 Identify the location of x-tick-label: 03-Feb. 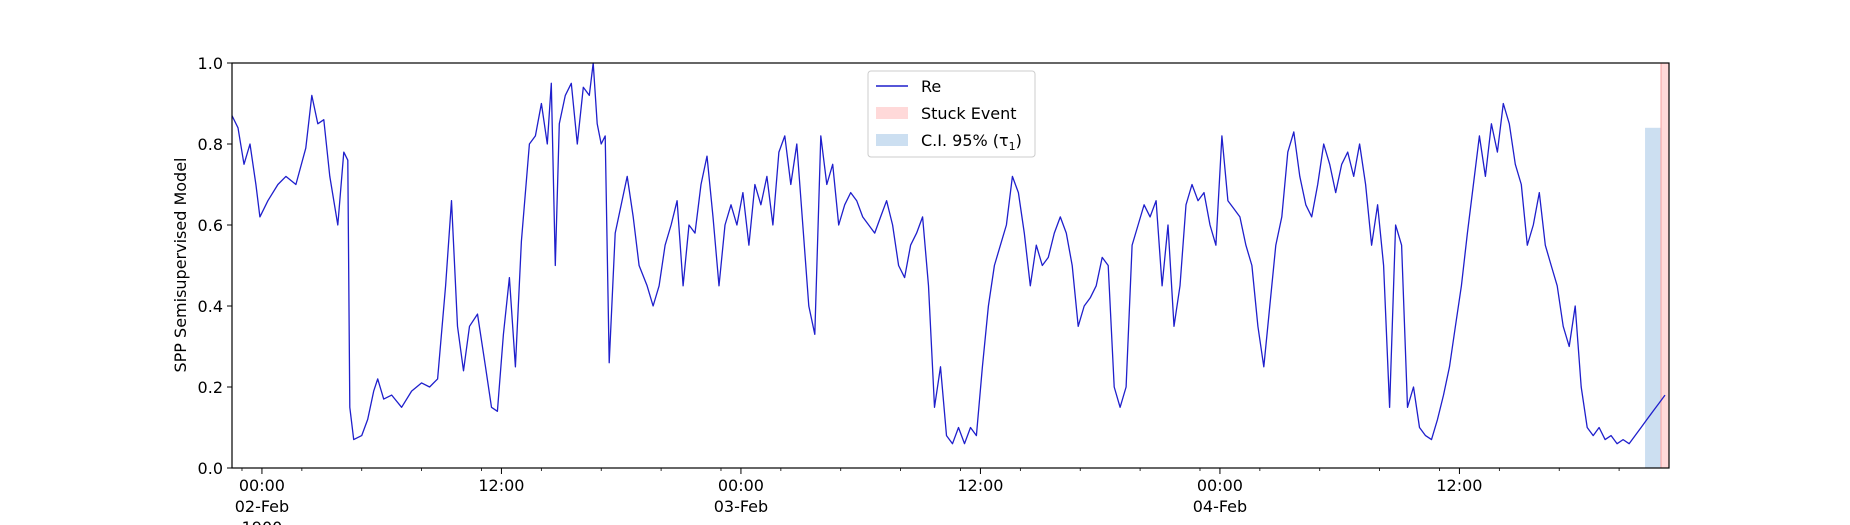
(741, 506).